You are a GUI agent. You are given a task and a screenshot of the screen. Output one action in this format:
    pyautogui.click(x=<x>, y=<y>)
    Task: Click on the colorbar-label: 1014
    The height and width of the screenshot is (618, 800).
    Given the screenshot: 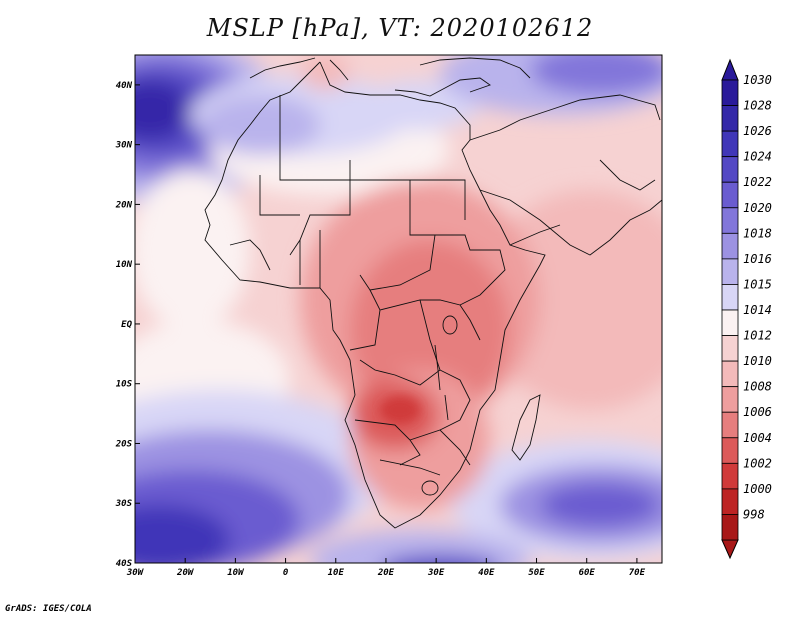 What is the action you would take?
    pyautogui.click(x=757, y=310)
    